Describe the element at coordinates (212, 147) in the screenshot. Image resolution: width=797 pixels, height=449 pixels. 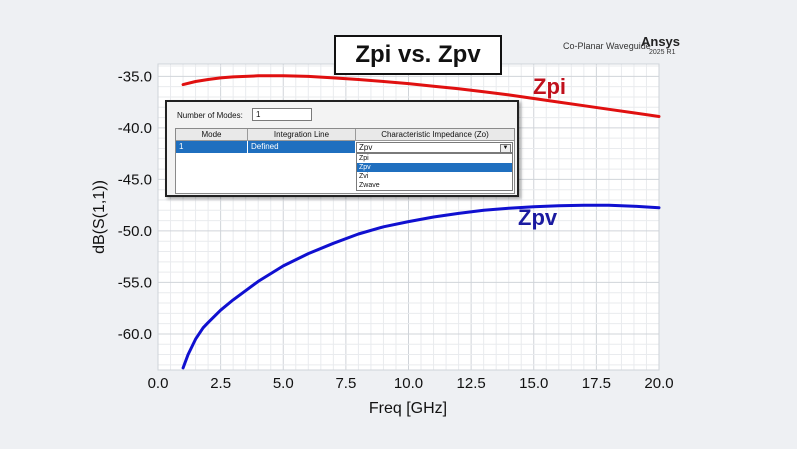
I see `table-row-mode-cell: 1` at that location.